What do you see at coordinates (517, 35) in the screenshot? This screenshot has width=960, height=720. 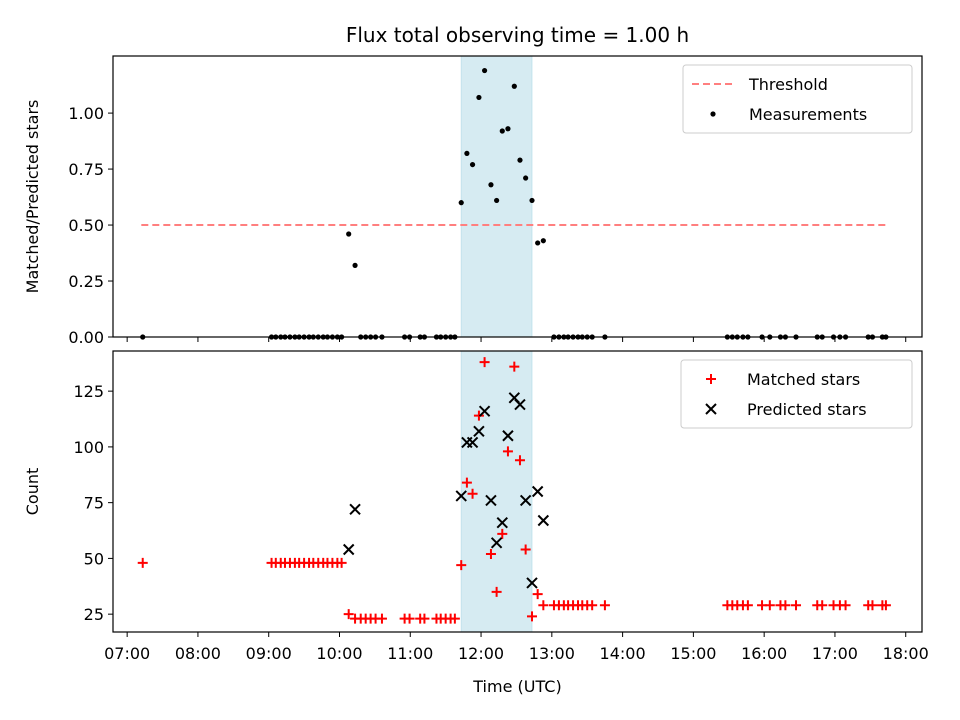 I see `chart-title: Flux total observing time = 1.00 h` at bounding box center [517, 35].